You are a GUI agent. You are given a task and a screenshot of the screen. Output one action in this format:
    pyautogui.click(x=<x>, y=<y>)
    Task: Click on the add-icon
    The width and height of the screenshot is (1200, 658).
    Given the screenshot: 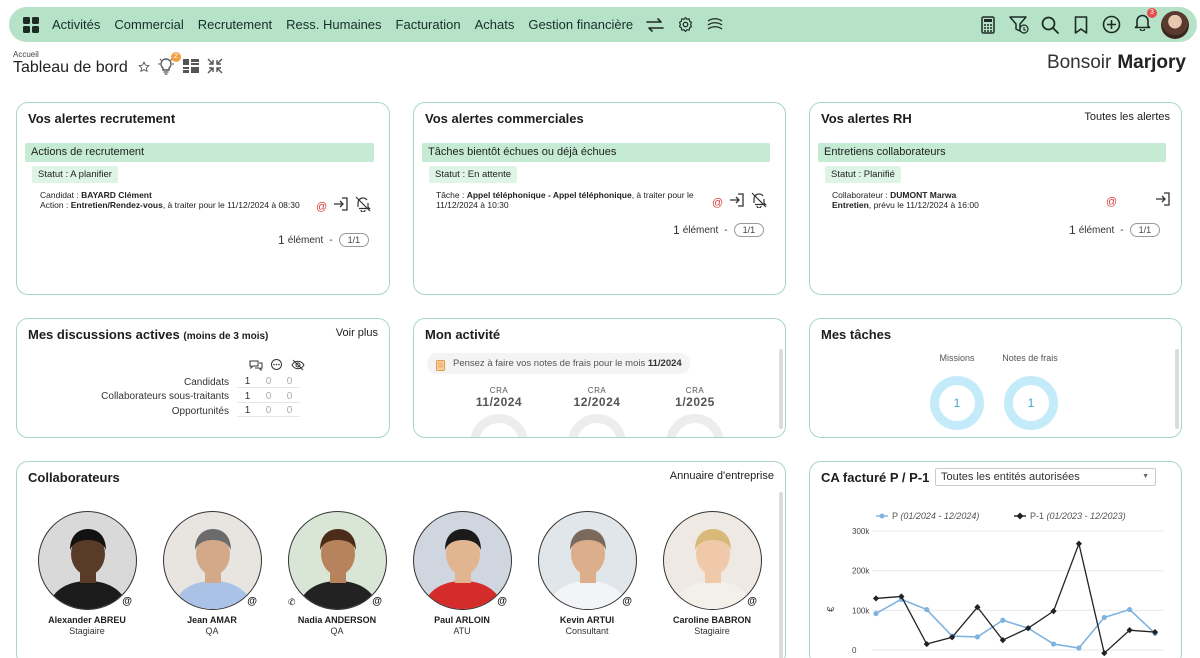 What is the action you would take?
    pyautogui.click(x=1111, y=24)
    